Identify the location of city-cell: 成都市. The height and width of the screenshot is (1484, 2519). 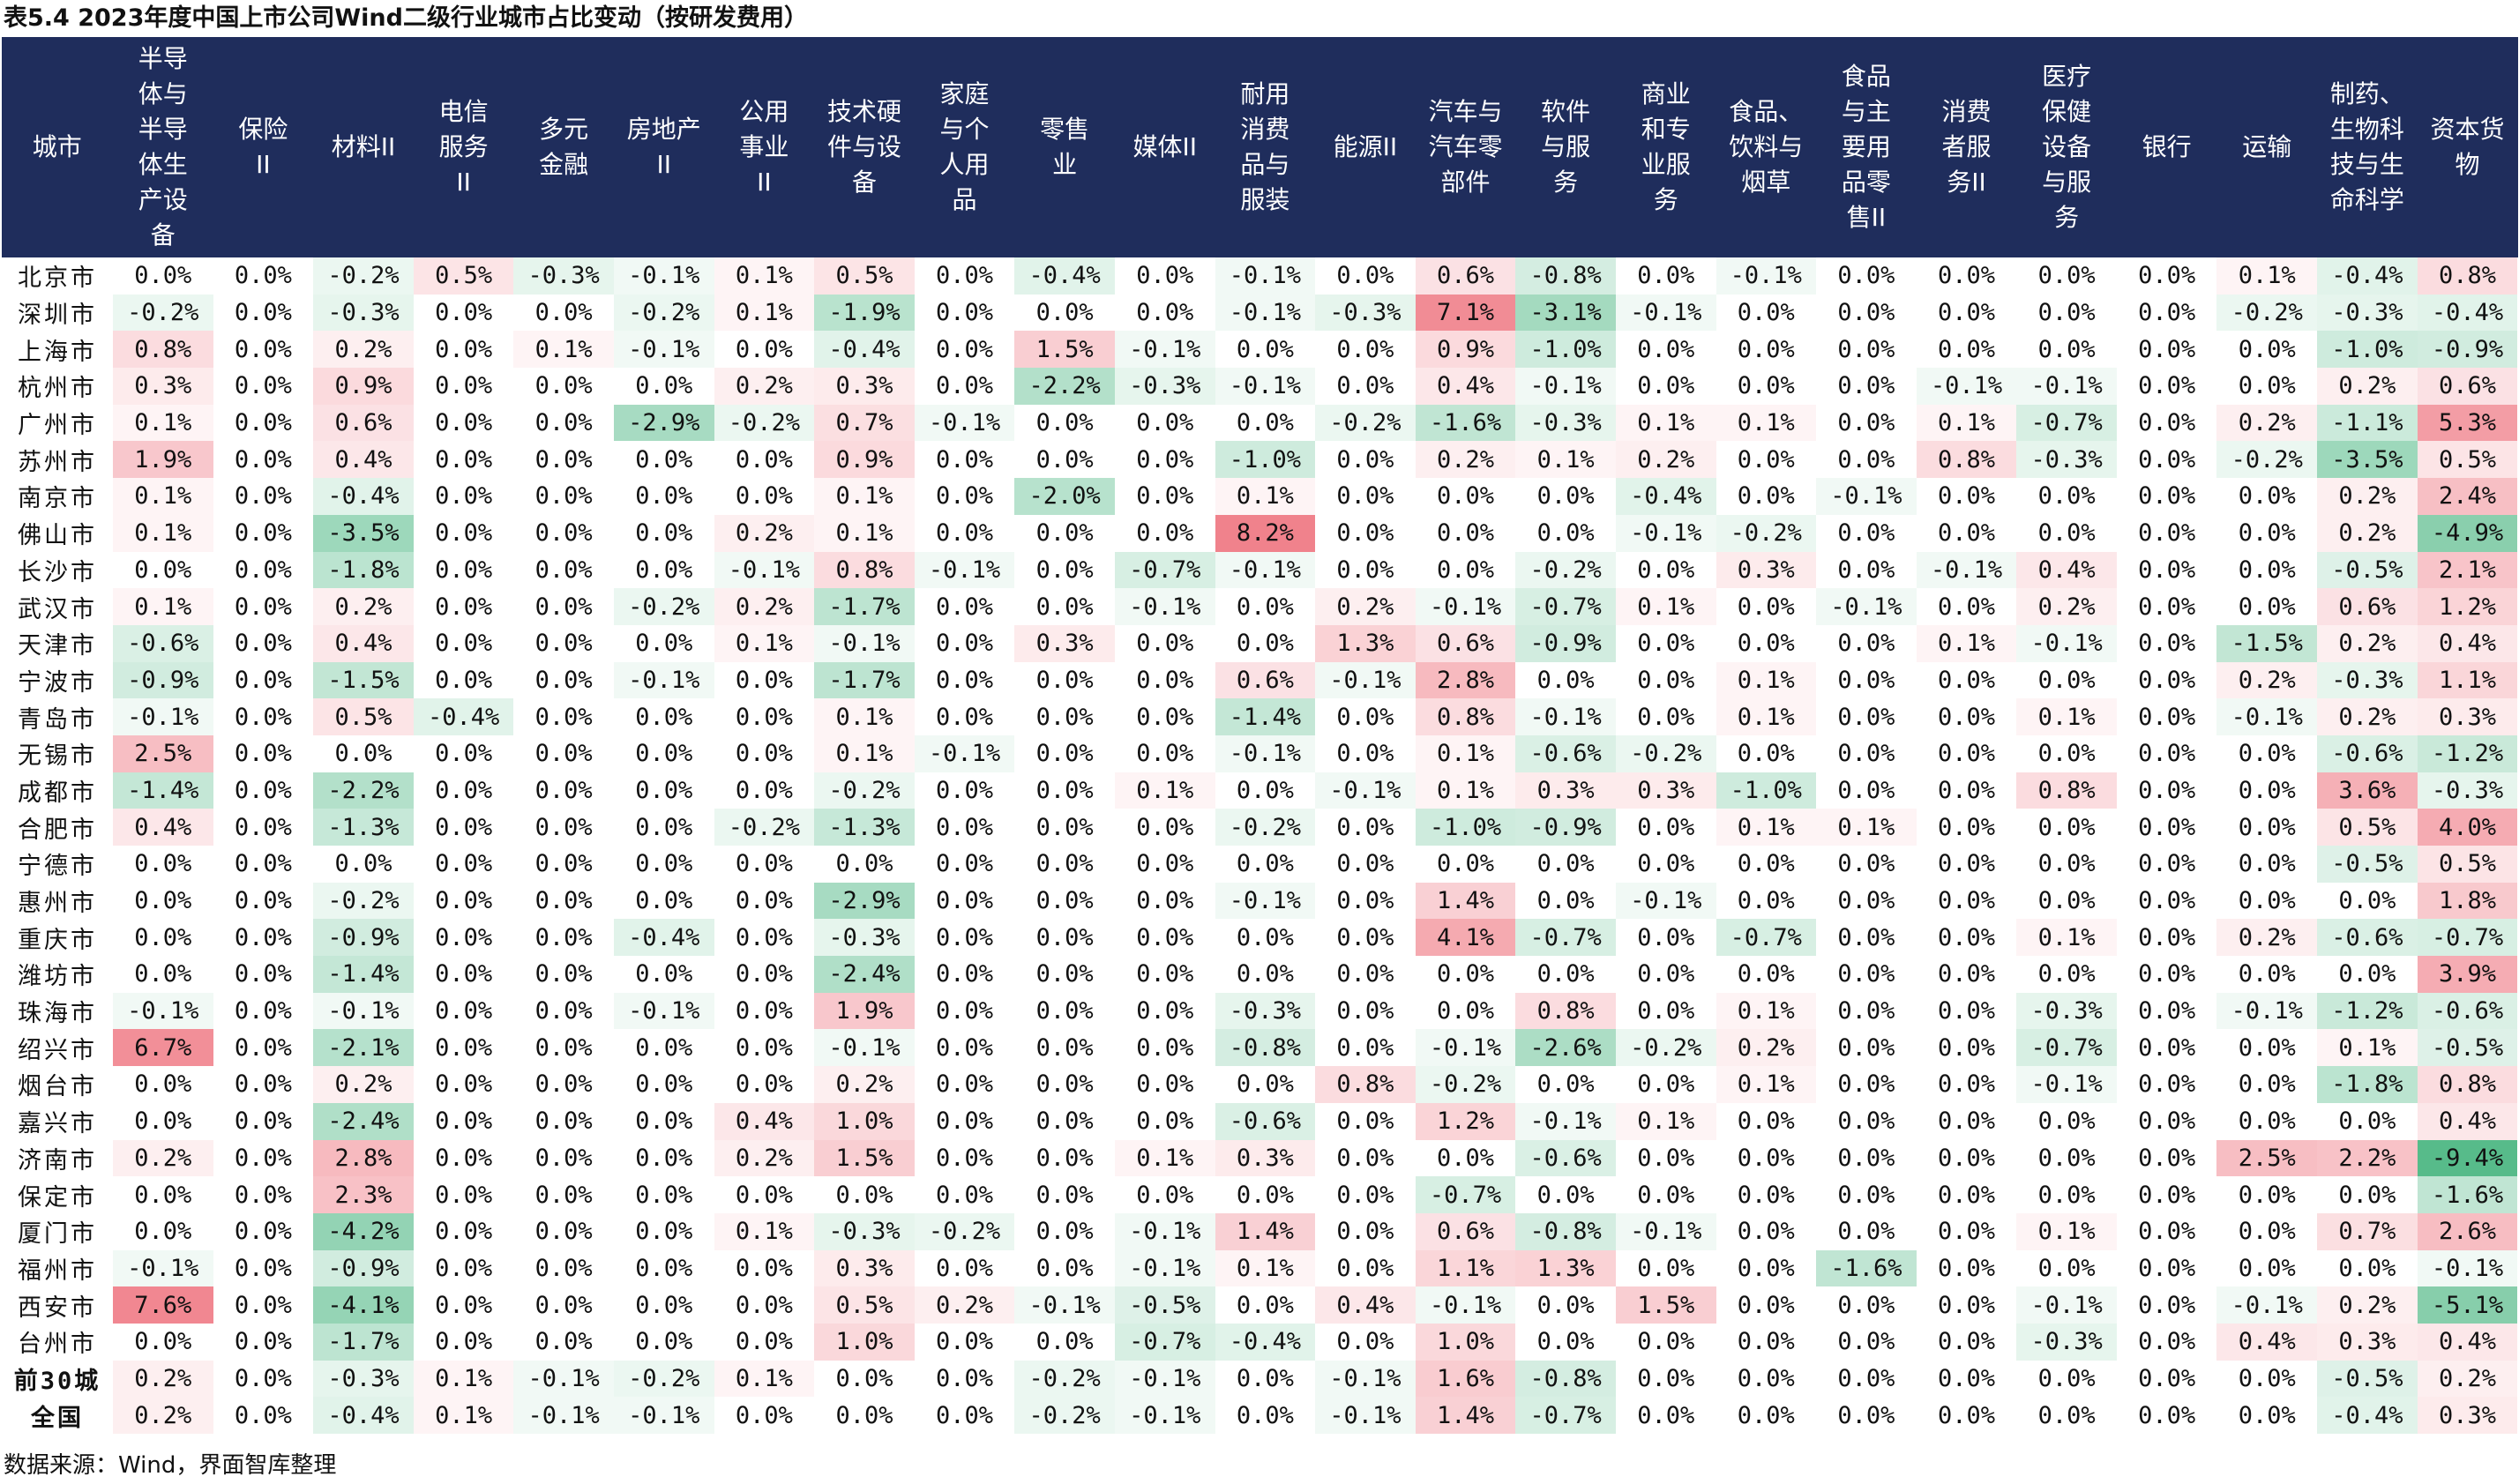
(57, 793).